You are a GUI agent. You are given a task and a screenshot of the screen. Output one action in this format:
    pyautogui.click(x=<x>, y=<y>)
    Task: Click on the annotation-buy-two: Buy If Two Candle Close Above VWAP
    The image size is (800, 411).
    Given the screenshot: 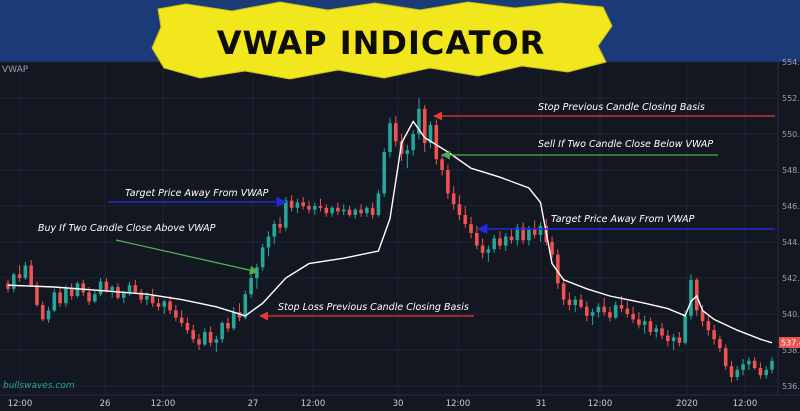 What is the action you would take?
    pyautogui.click(x=148, y=249)
    